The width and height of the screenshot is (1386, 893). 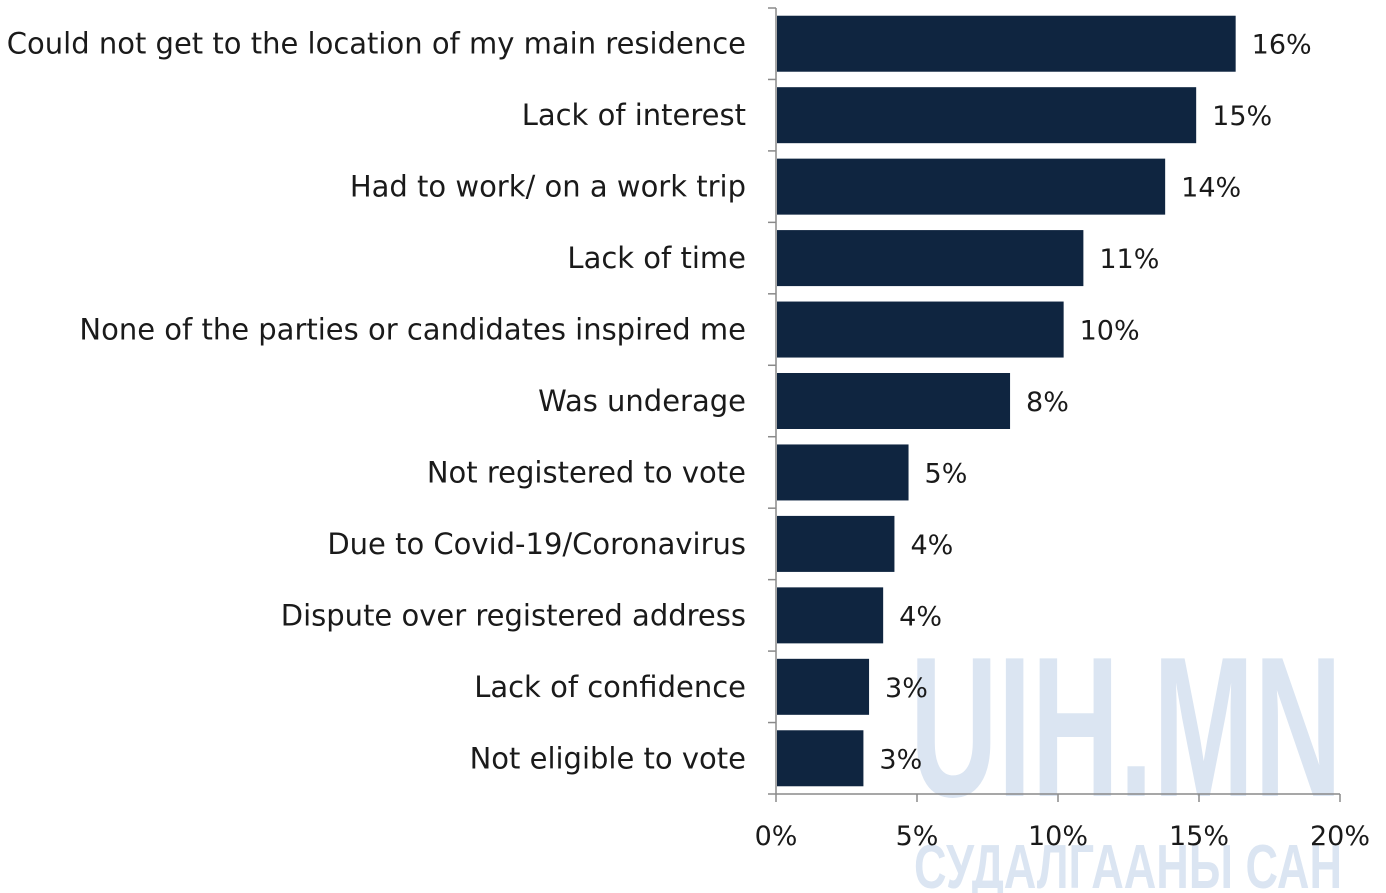 What do you see at coordinates (1129, 259) in the screenshot?
I see `data-label: 11%` at bounding box center [1129, 259].